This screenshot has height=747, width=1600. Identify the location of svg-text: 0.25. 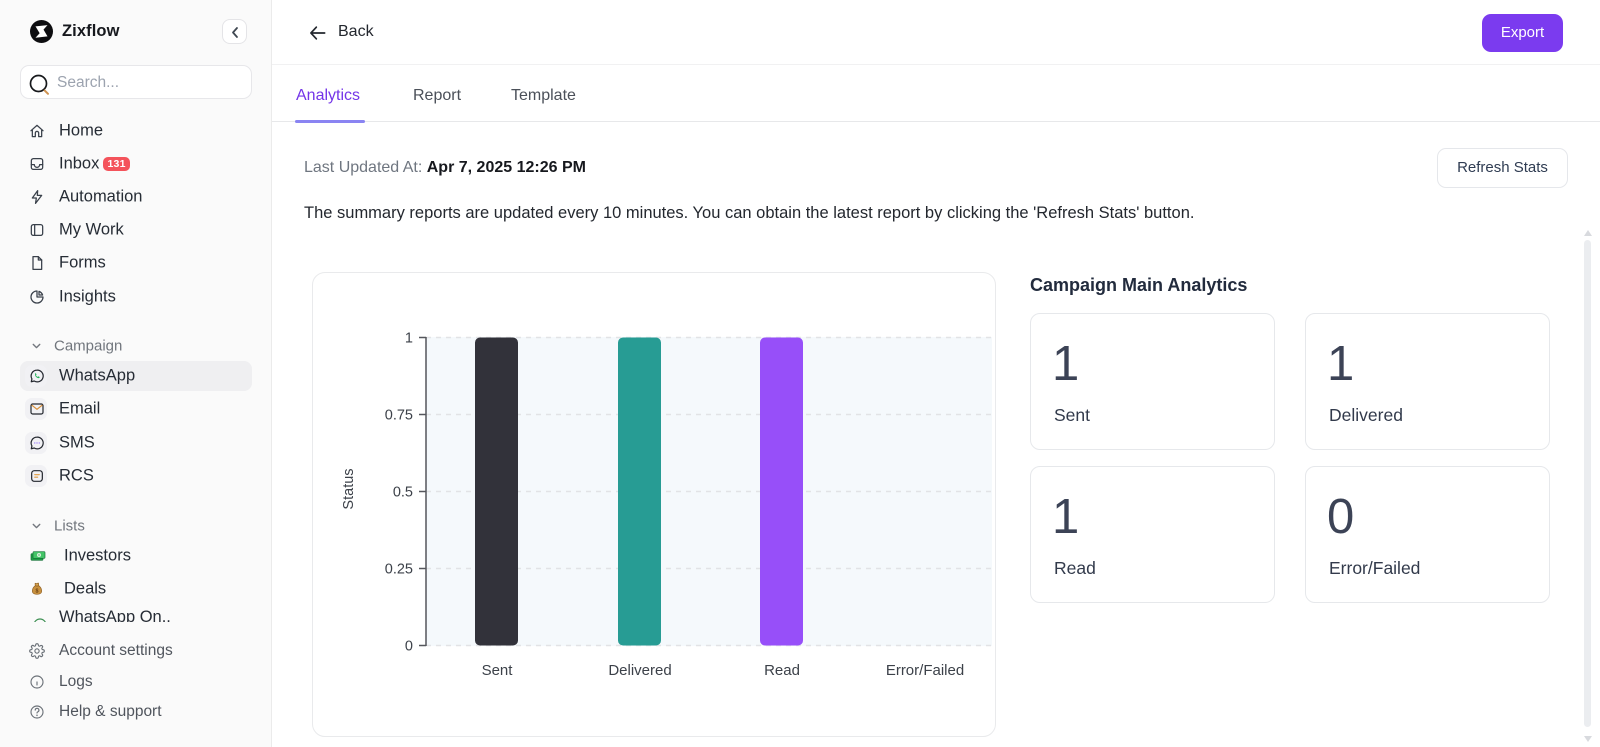
(399, 570).